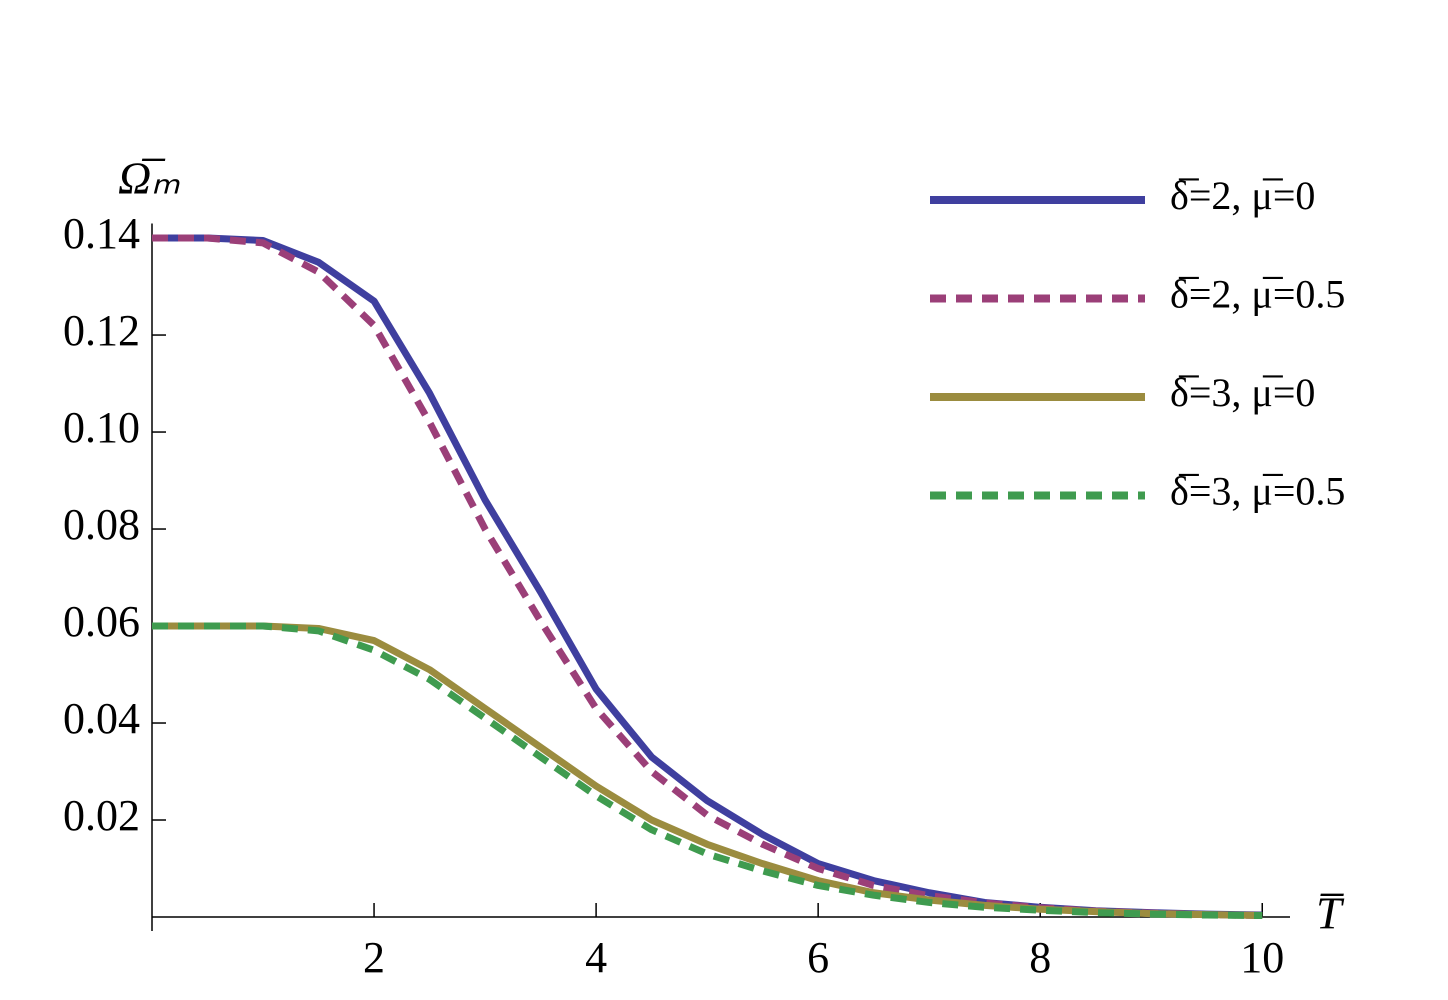  I want to click on x-tick-label: 10, so click(1262, 957).